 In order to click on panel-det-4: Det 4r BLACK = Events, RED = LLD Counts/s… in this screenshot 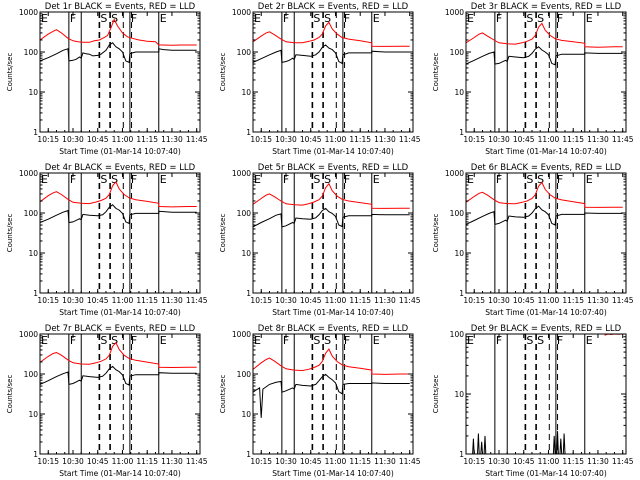, I will do `click(107, 240)`.